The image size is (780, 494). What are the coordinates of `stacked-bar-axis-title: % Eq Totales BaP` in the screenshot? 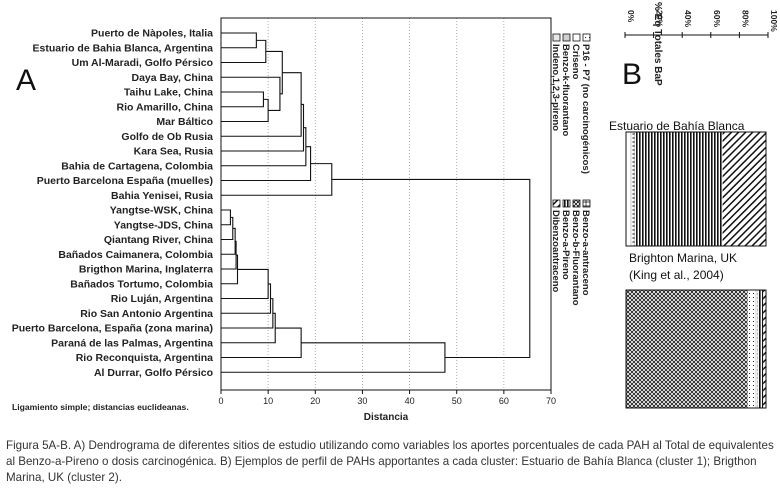 It's located at (657, 44).